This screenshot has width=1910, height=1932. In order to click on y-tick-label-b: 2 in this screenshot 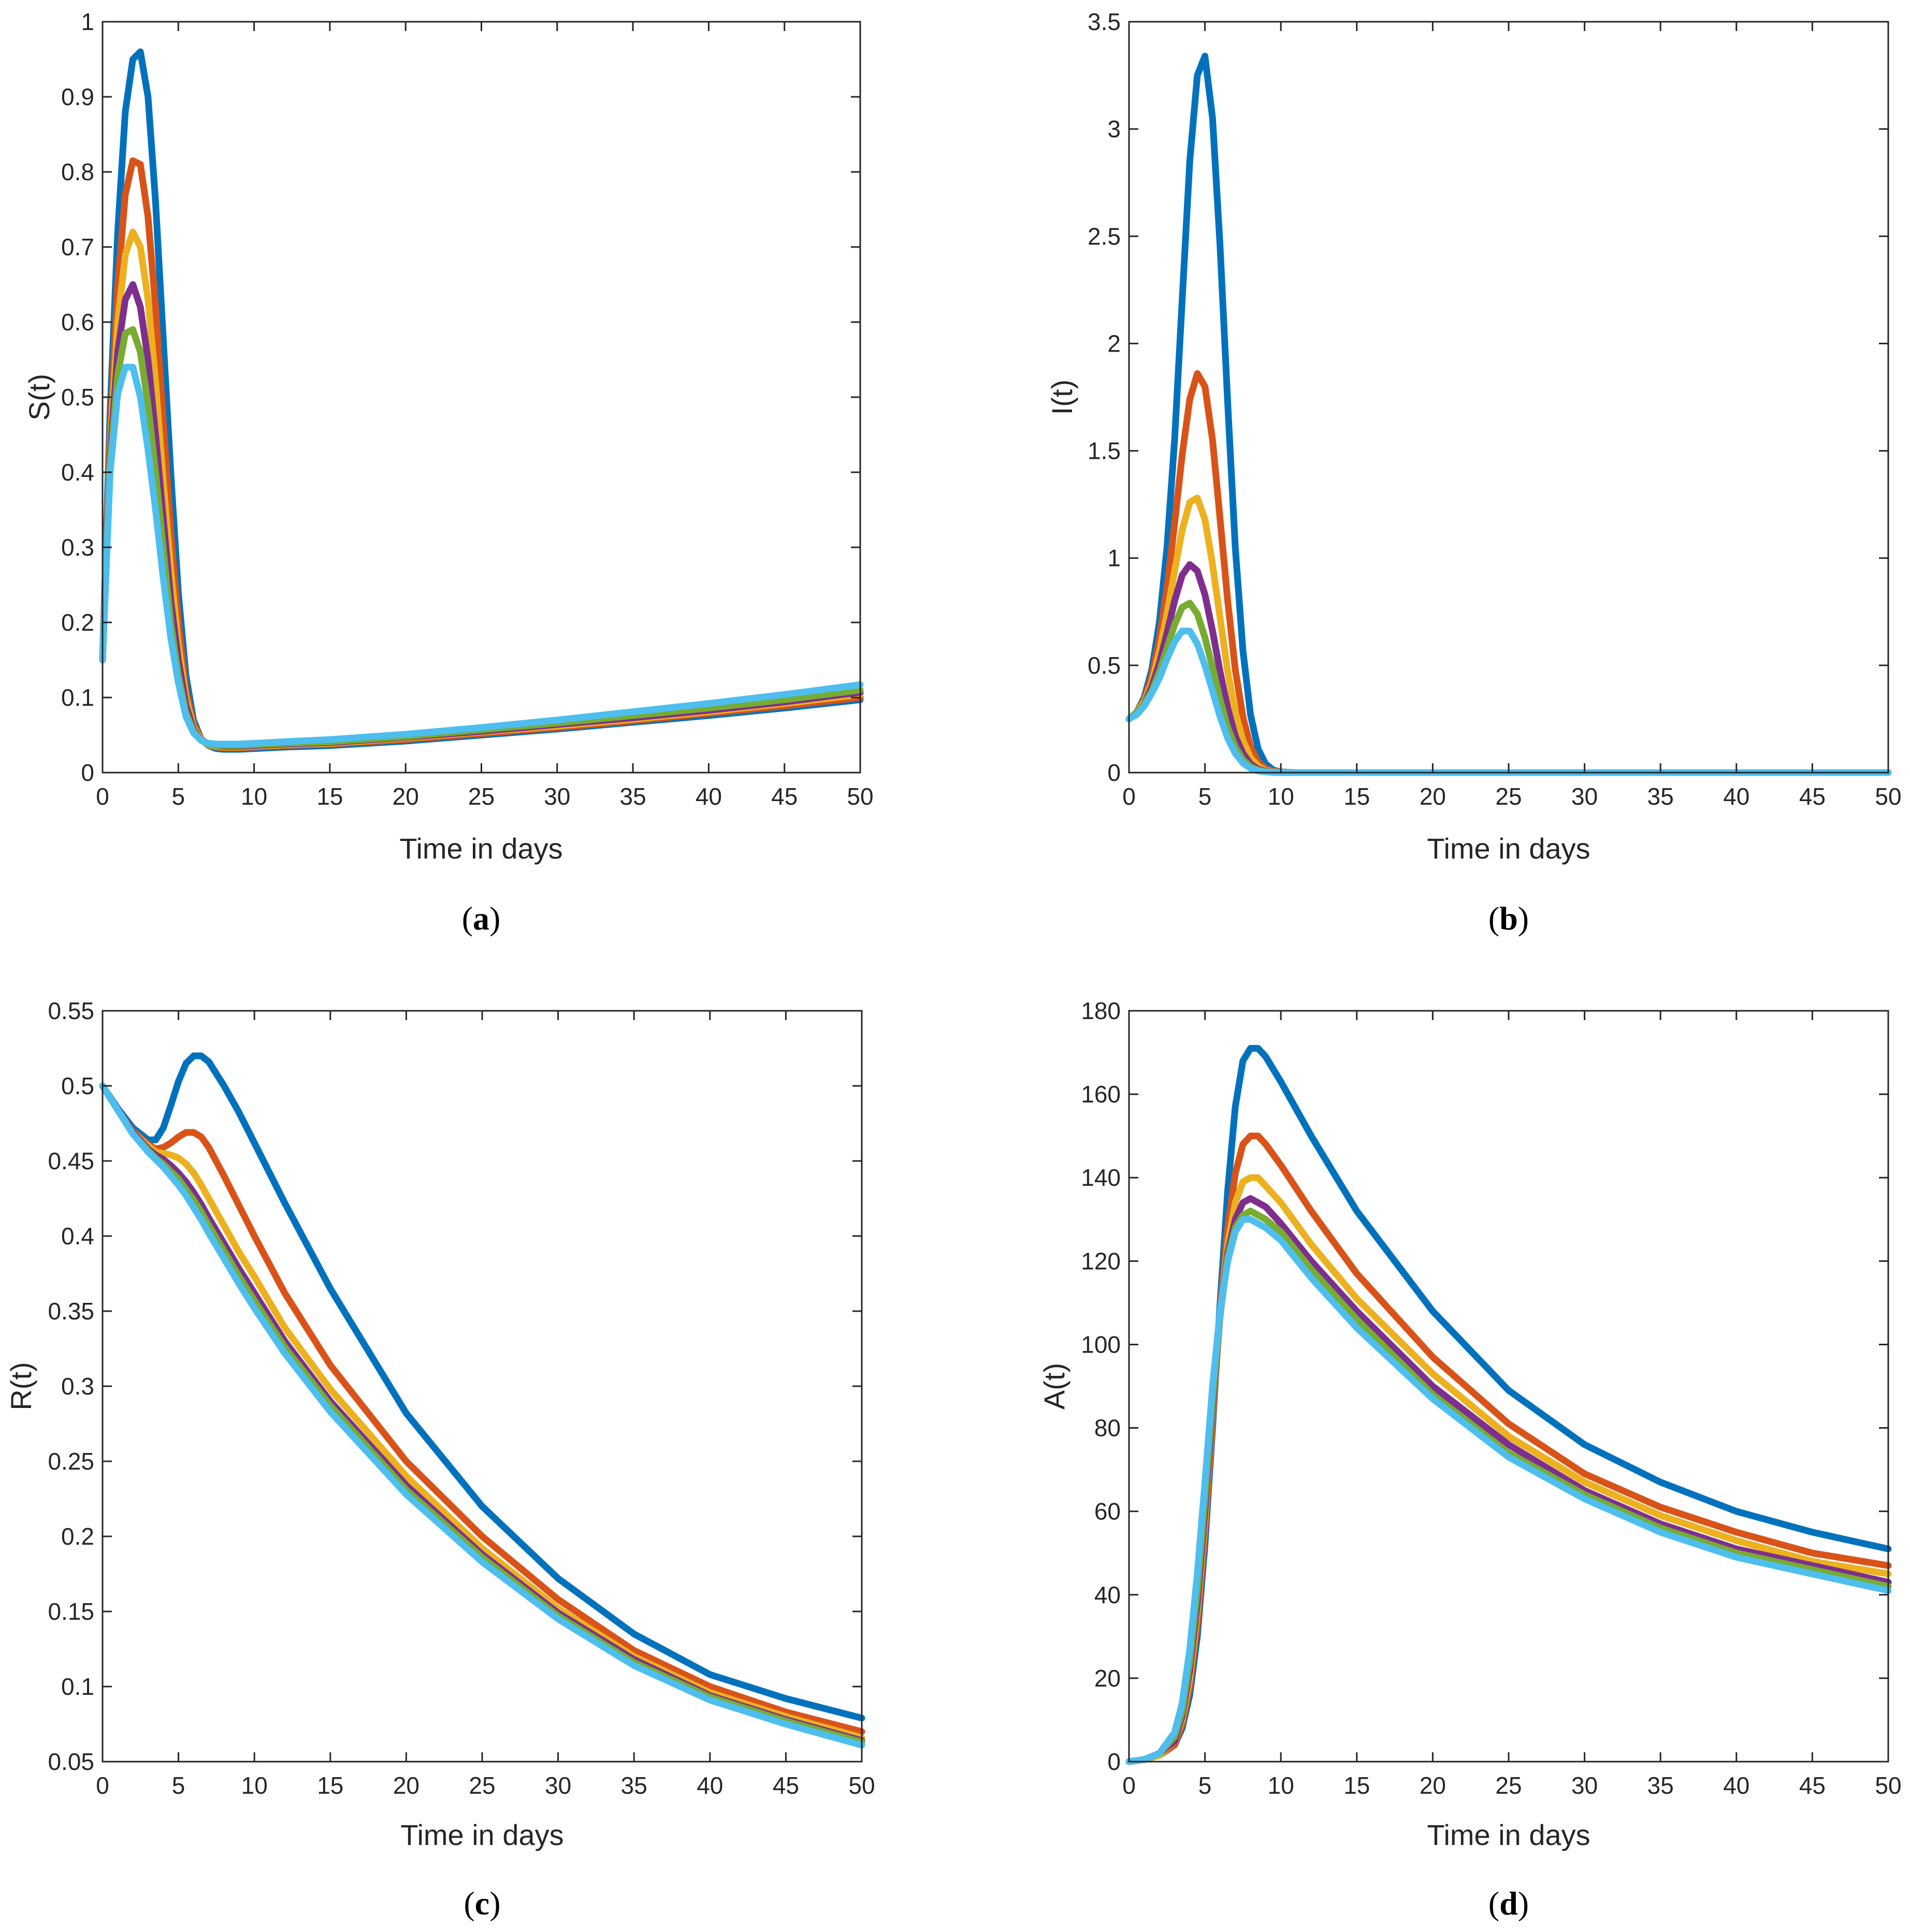, I will do `click(1114, 343)`.